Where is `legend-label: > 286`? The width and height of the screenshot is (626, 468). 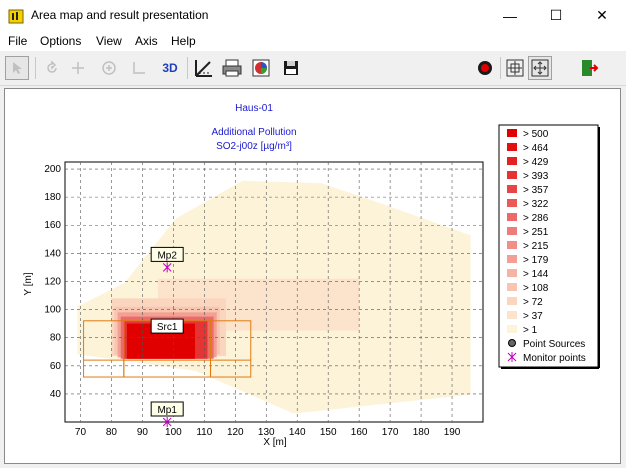 legend-label: > 286 is located at coordinates (536, 218).